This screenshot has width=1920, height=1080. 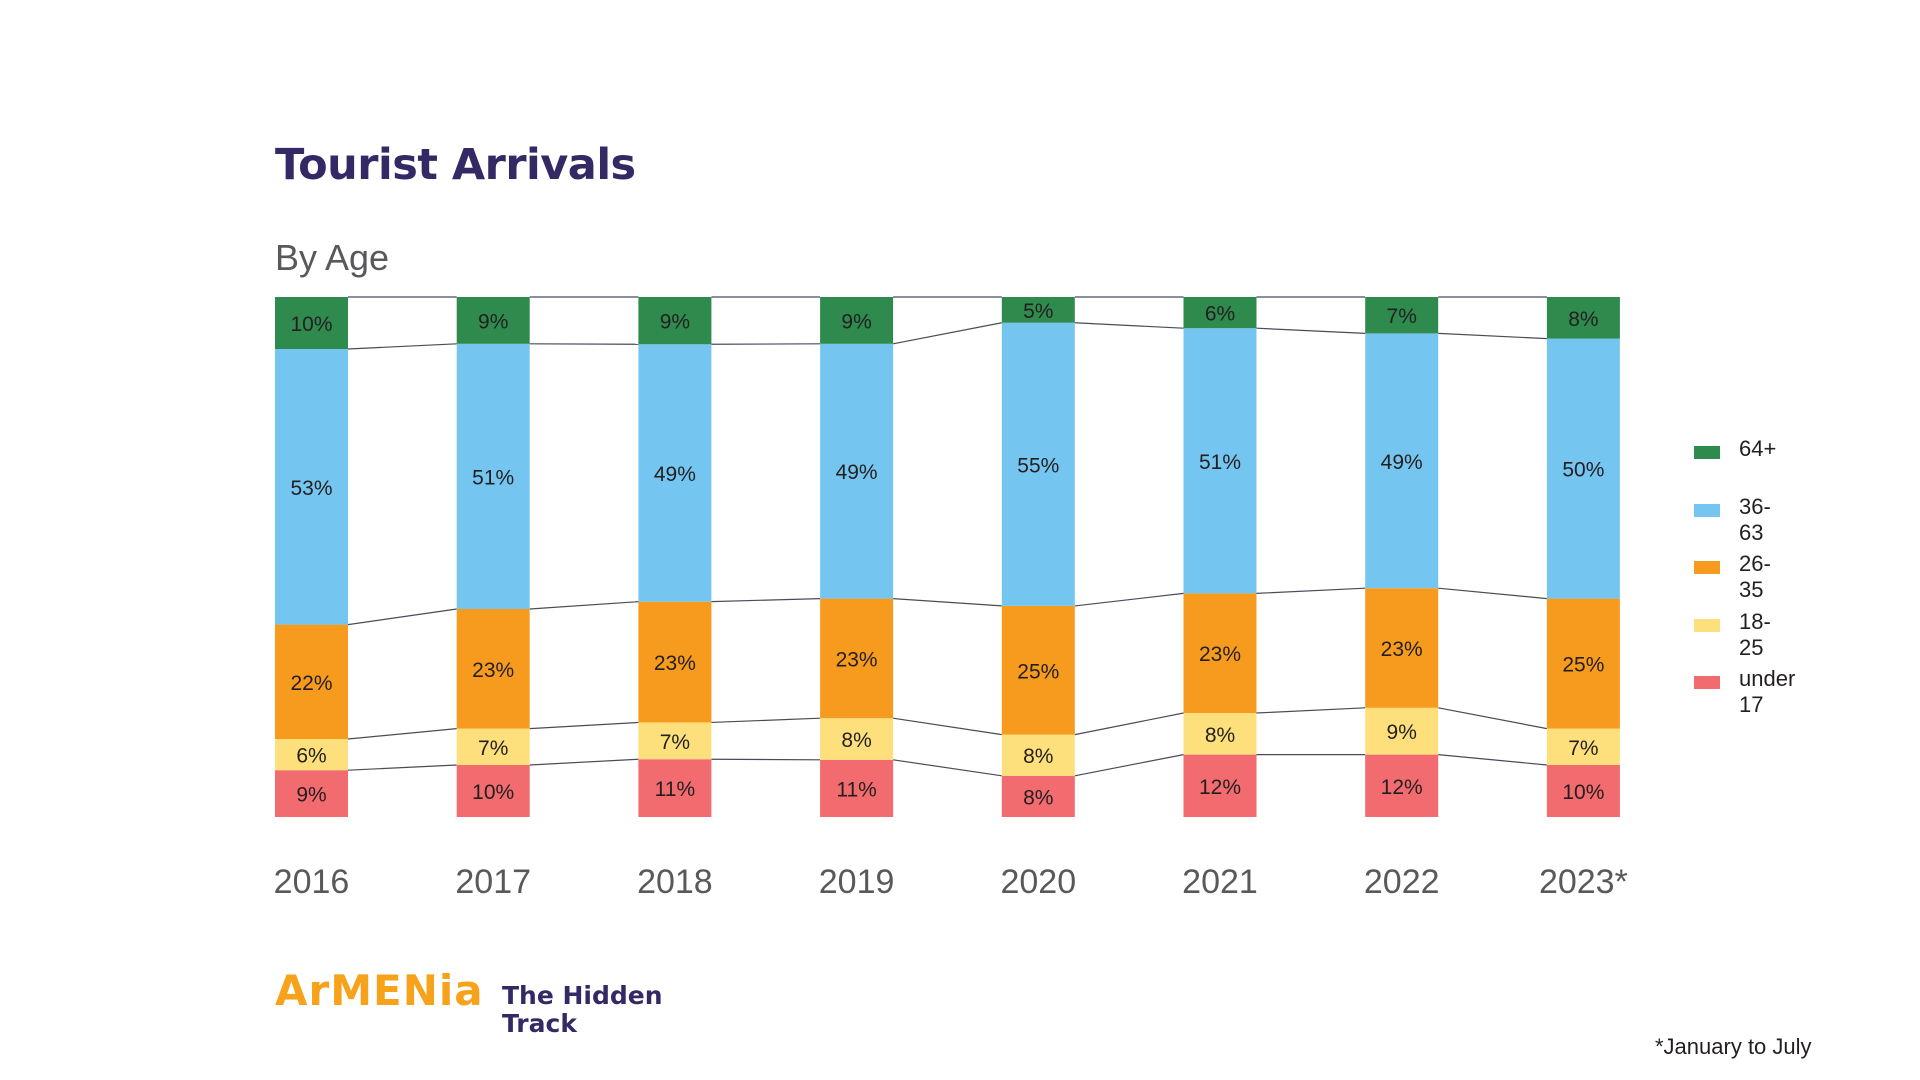 I want to click on data-label: 11%, so click(x=675, y=789).